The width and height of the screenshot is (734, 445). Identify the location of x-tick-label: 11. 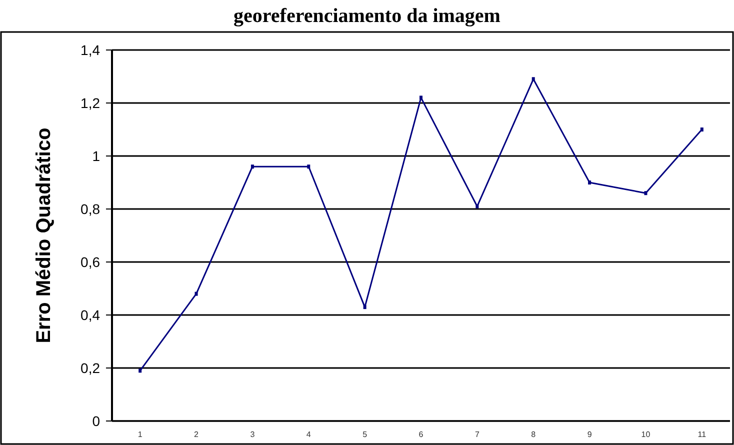
(702, 434).